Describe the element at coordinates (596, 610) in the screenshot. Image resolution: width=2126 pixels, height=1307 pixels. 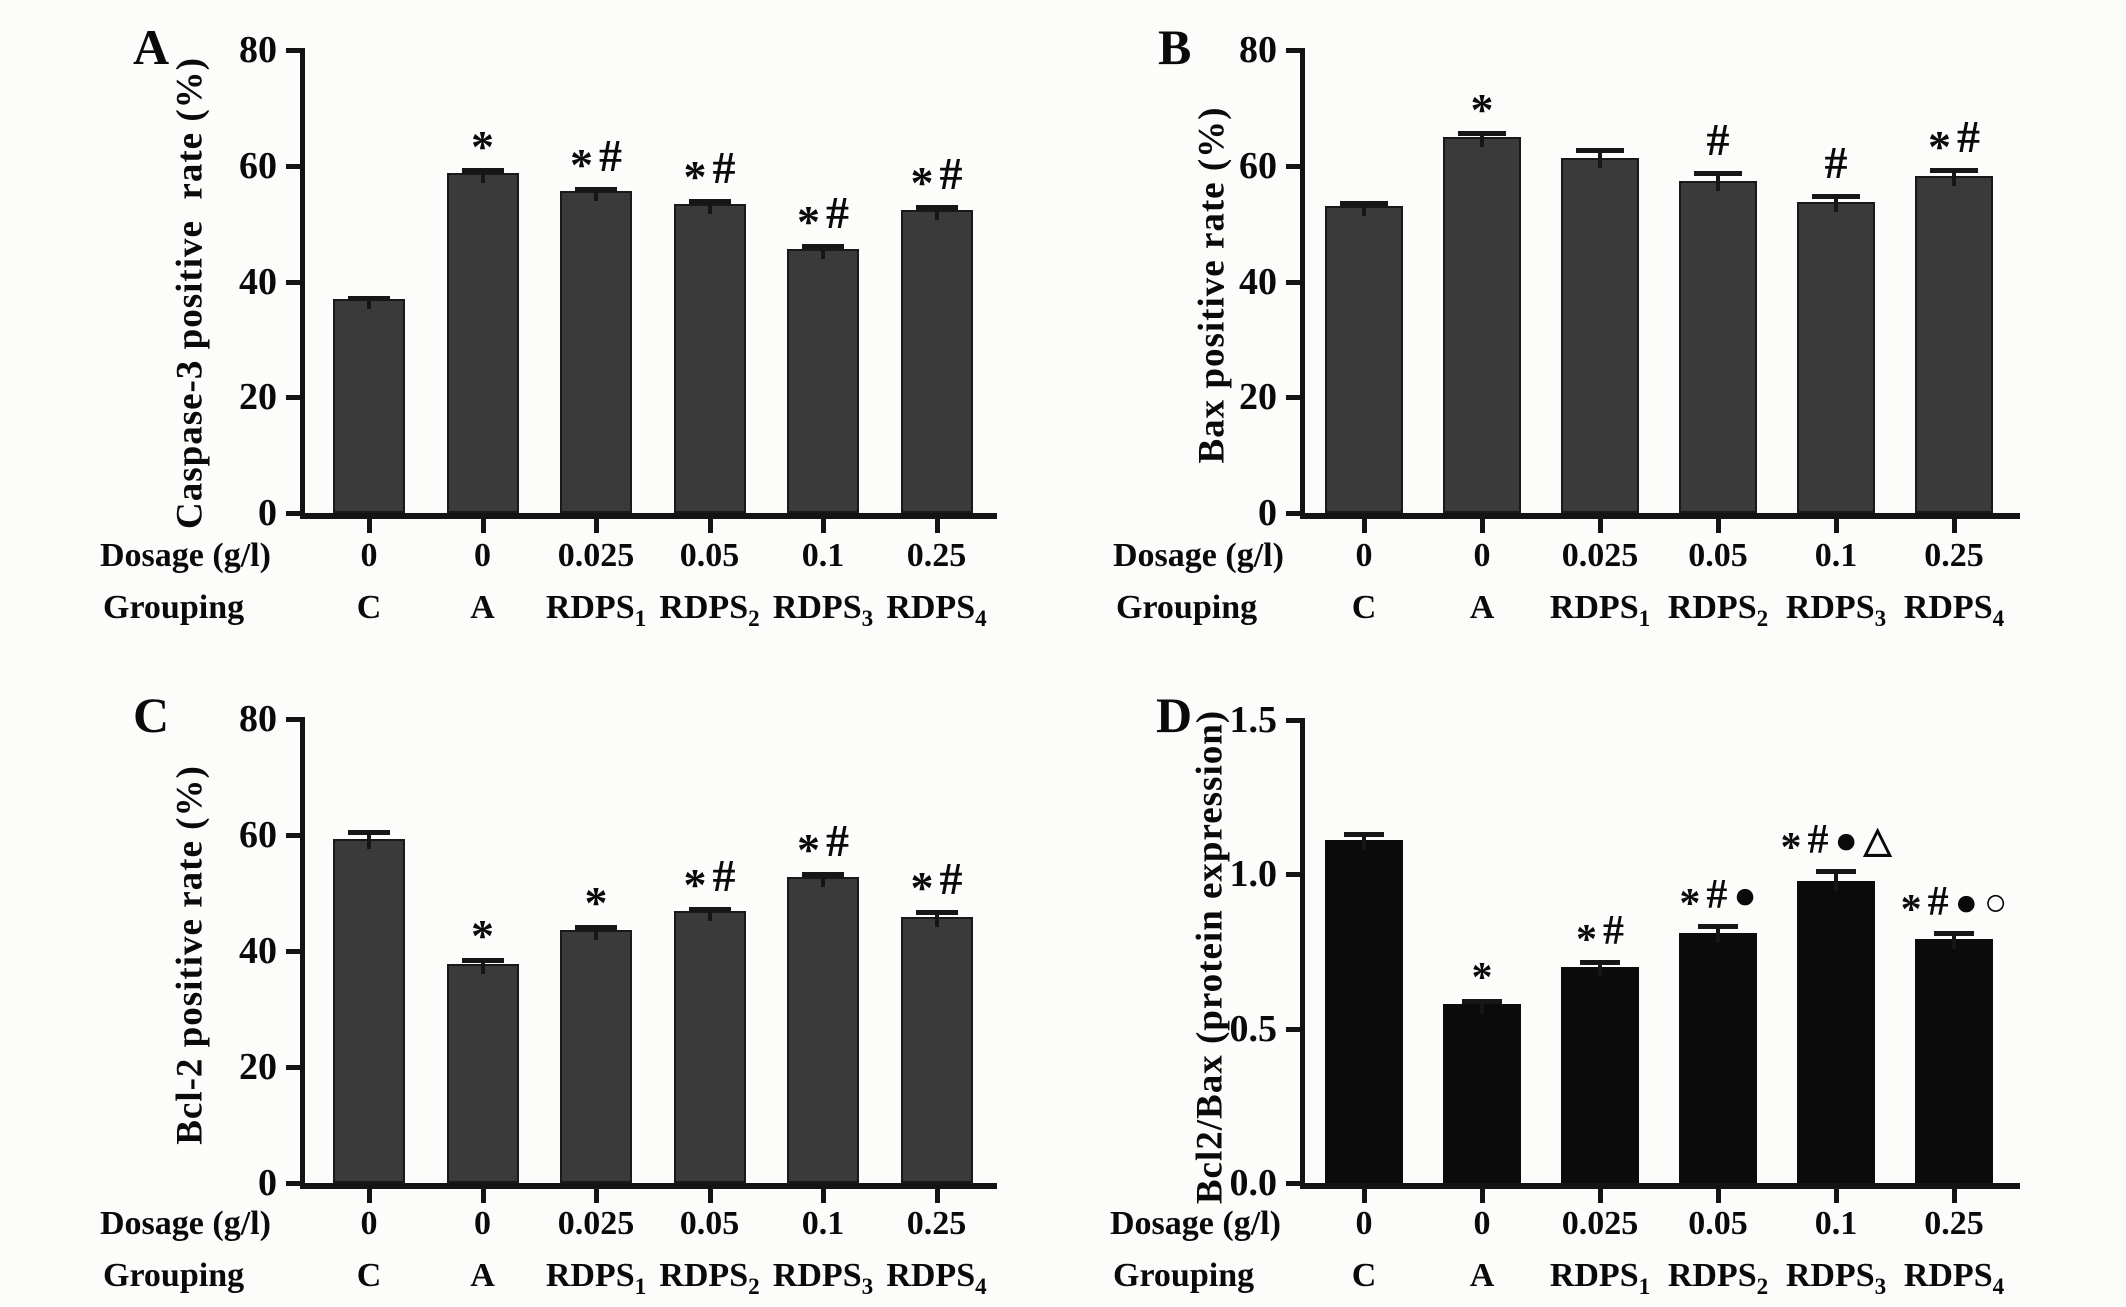
I see `group-label-rdps1: RDPS1` at that location.